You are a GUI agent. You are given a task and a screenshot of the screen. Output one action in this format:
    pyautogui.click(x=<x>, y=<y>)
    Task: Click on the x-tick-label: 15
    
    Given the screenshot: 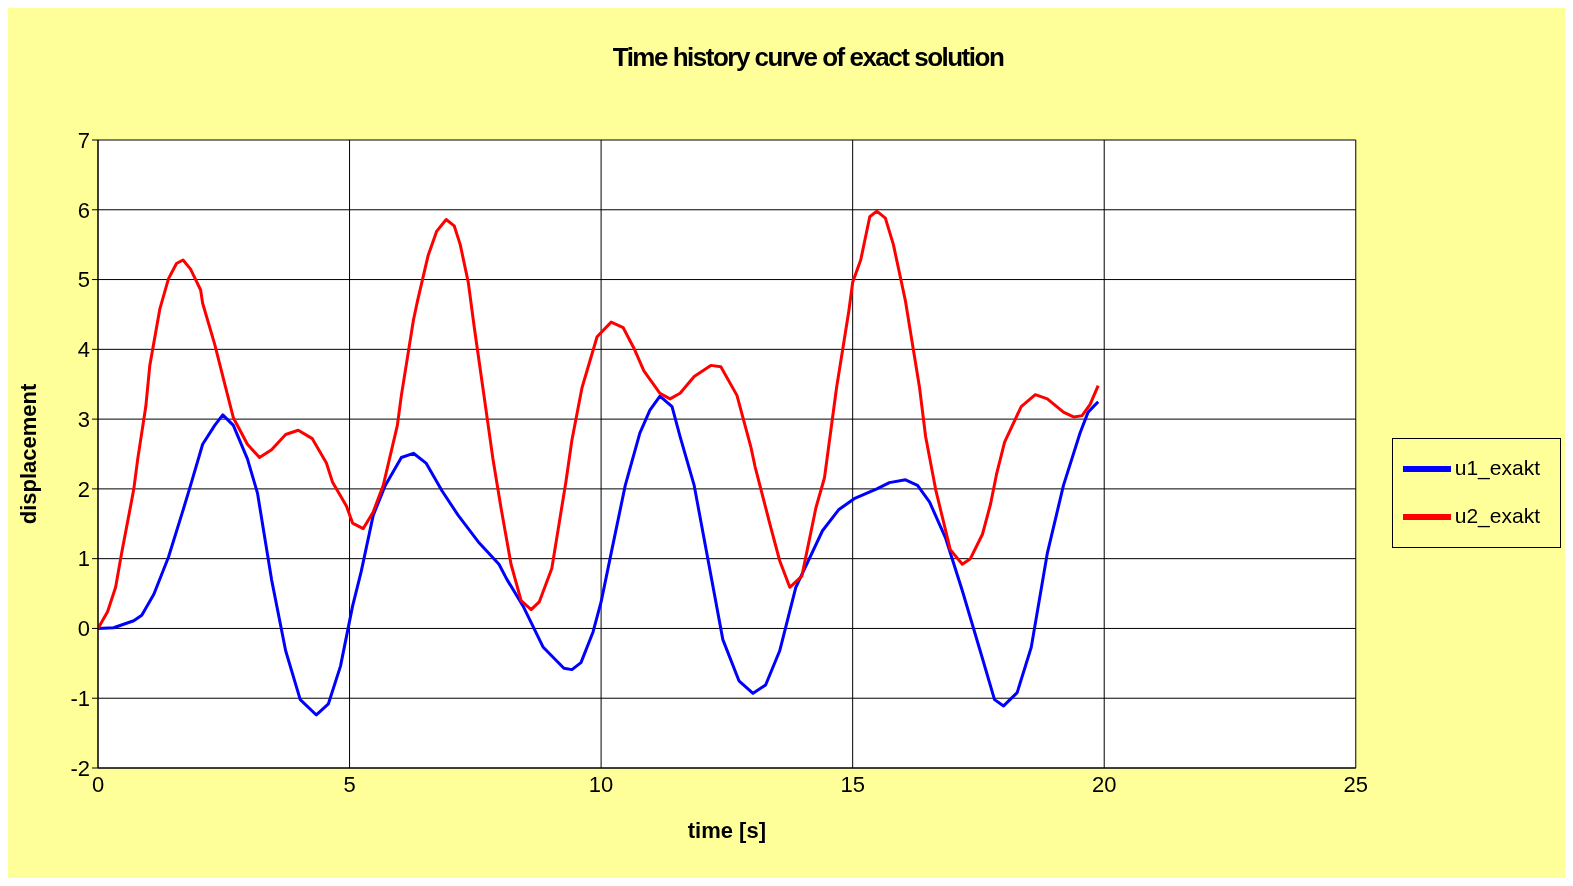 What is the action you would take?
    pyautogui.click(x=852, y=784)
    